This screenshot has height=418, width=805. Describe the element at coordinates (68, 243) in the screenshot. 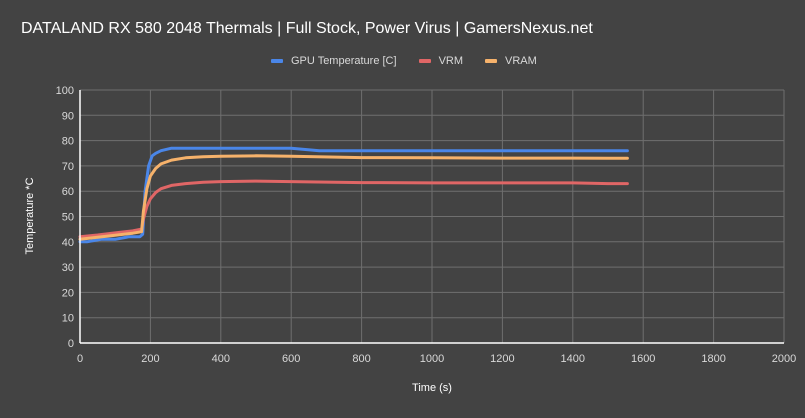

I see `y-tick-label: 40` at that location.